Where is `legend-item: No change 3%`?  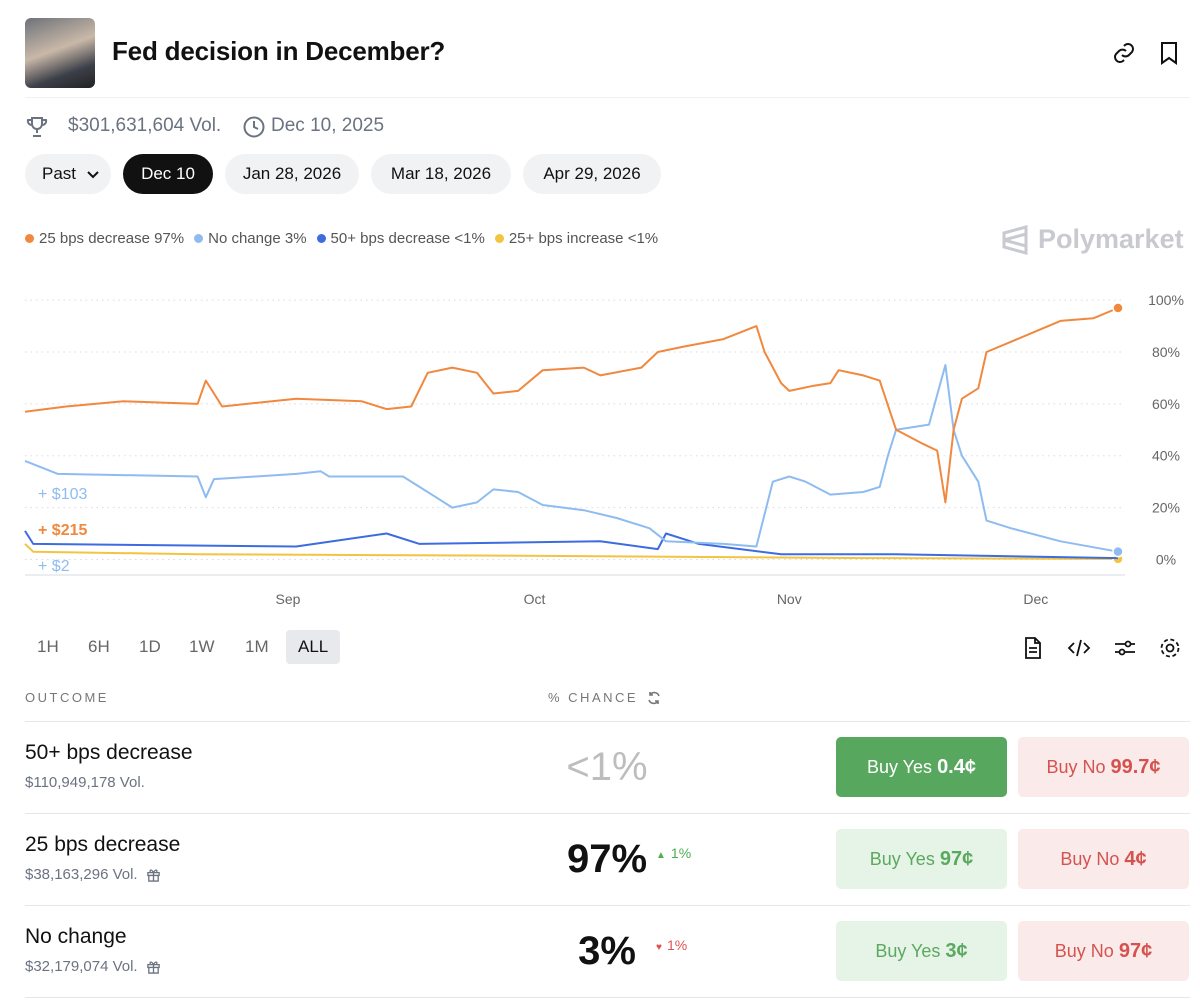 legend-item: No change 3% is located at coordinates (250, 238).